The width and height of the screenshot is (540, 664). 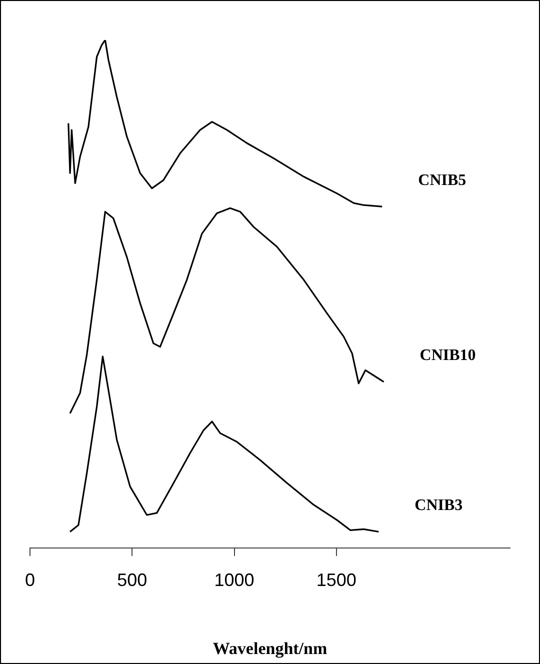 I want to click on text: CNIB10, so click(x=448, y=355).